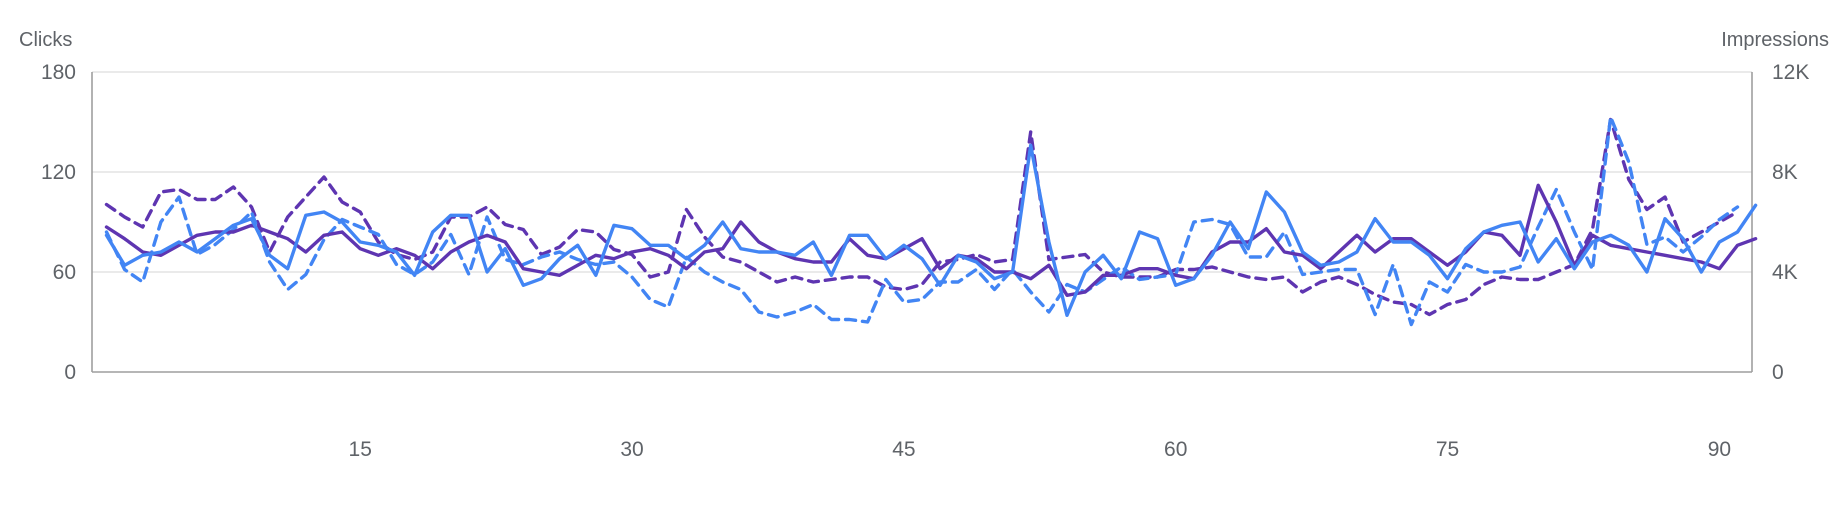 This screenshot has height=510, width=1846. Describe the element at coordinates (58, 72) in the screenshot. I see `left-tick-label: 180` at that location.